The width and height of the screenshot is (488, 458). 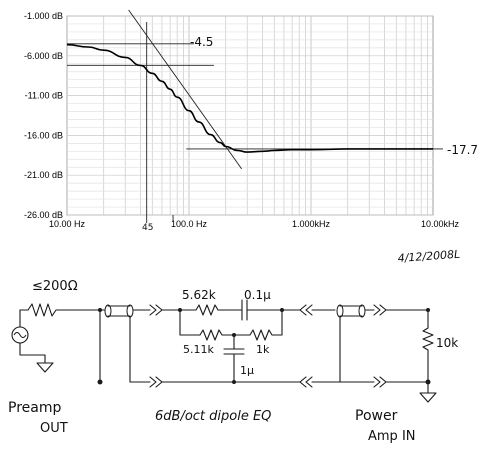 What do you see at coordinates (306, 310) in the screenshot?
I see `connector-right-top` at bounding box center [306, 310].